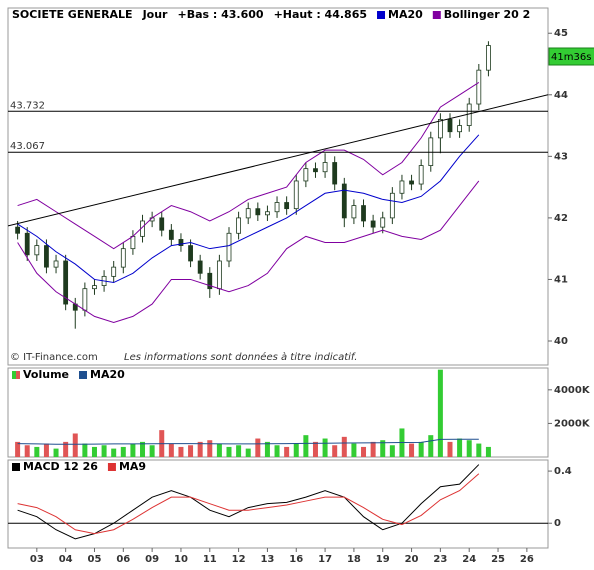 This screenshot has height=570, width=594. I want to click on x-tick-label: 23, so click(440, 559).